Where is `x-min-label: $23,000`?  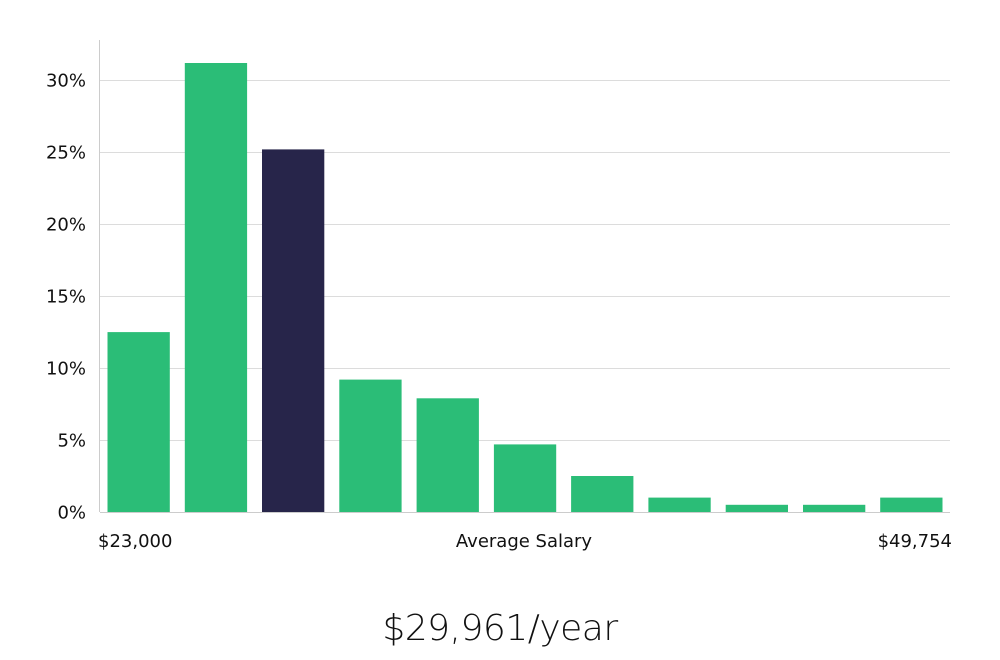 x-min-label: $23,000 is located at coordinates (135, 541).